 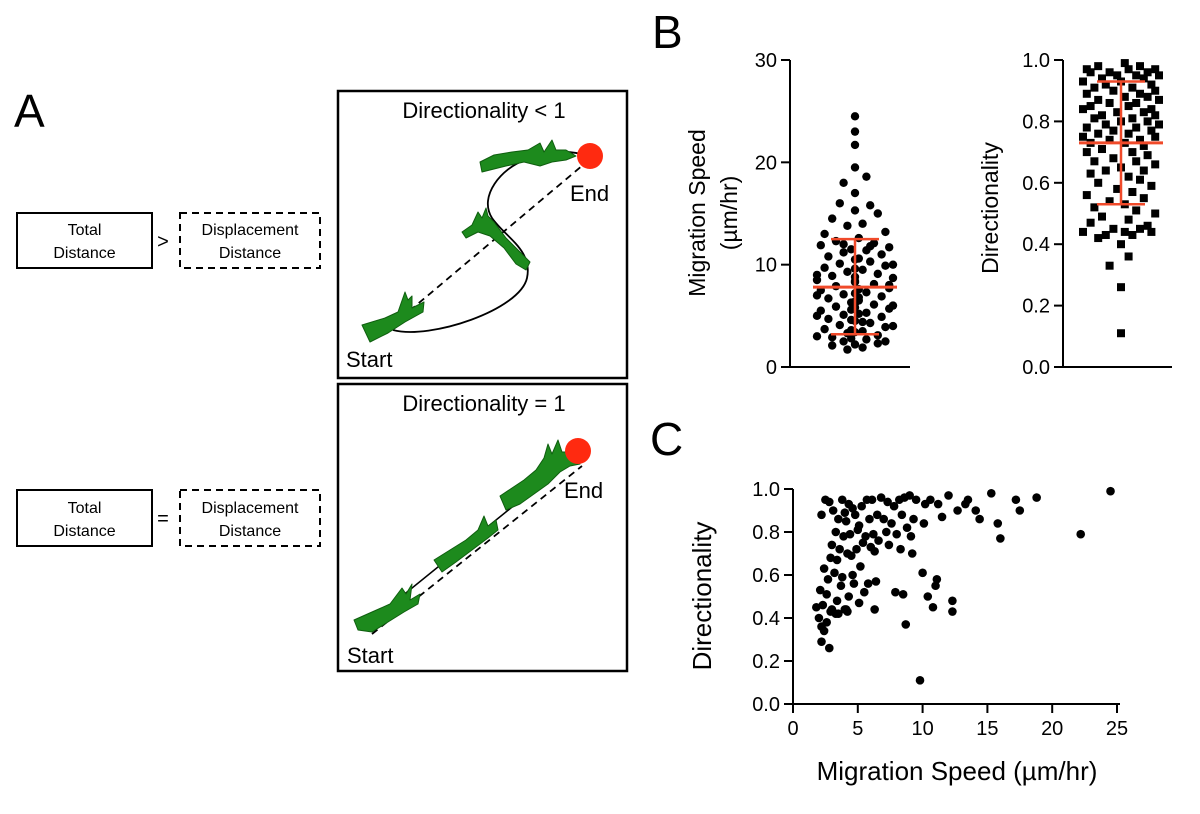 What do you see at coordinates (771, 368) in the screenshot?
I see `y-tick-label: 0` at bounding box center [771, 368].